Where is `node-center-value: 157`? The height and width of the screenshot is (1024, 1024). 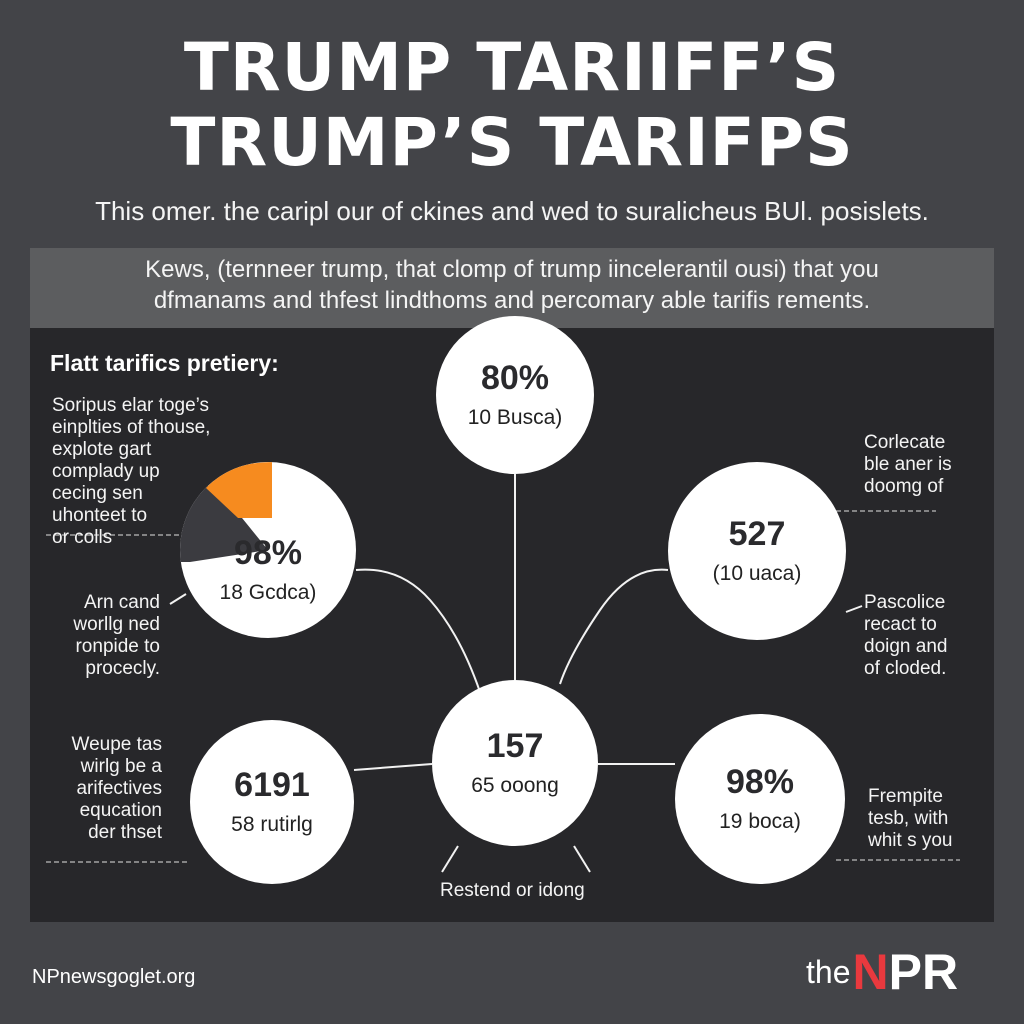 node-center-value: 157 is located at coordinates (515, 746).